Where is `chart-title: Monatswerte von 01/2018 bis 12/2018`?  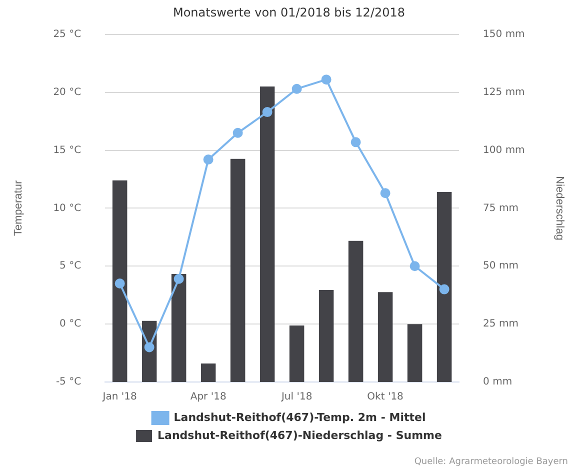 chart-title: Monatswerte von 01/2018 bis 12/2018 is located at coordinates (289, 12).